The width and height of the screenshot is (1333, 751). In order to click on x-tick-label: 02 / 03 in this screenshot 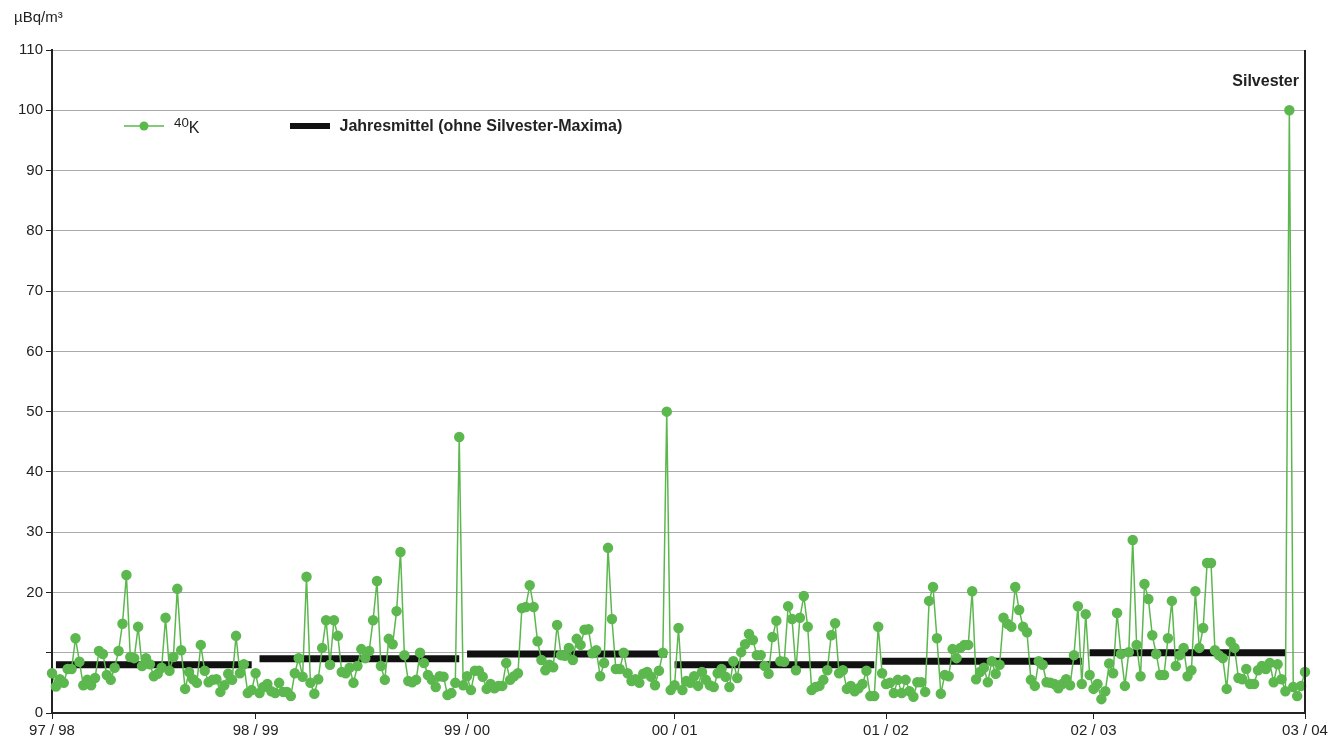, I will do `click(1093, 730)`.